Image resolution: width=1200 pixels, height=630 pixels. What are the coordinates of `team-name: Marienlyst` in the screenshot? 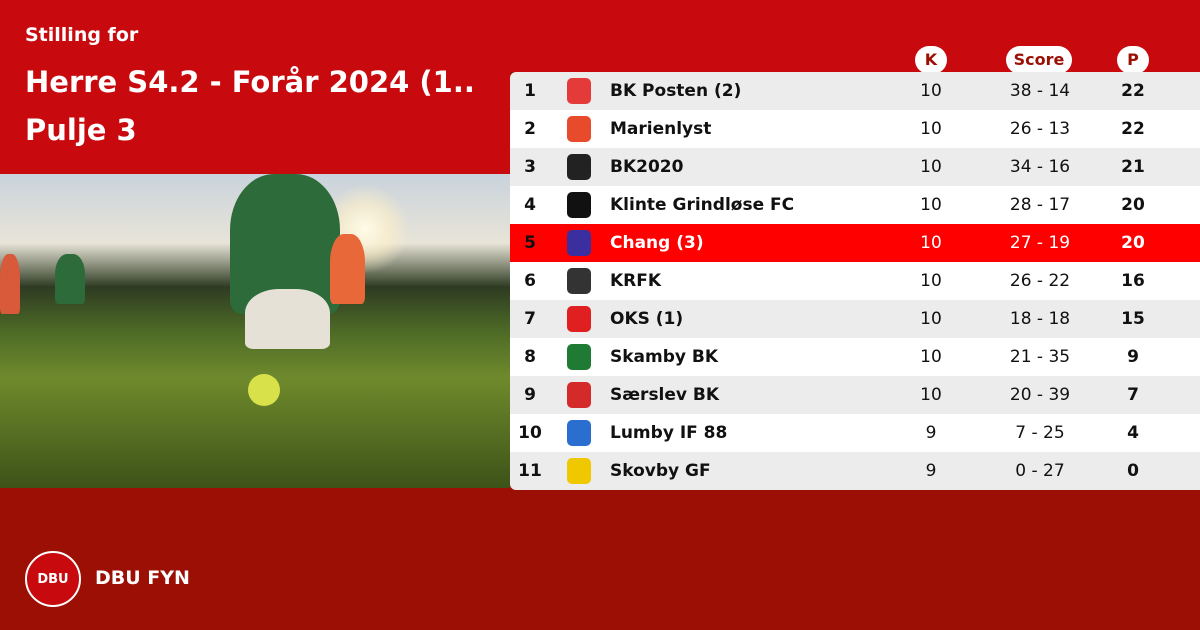 It's located at (661, 129).